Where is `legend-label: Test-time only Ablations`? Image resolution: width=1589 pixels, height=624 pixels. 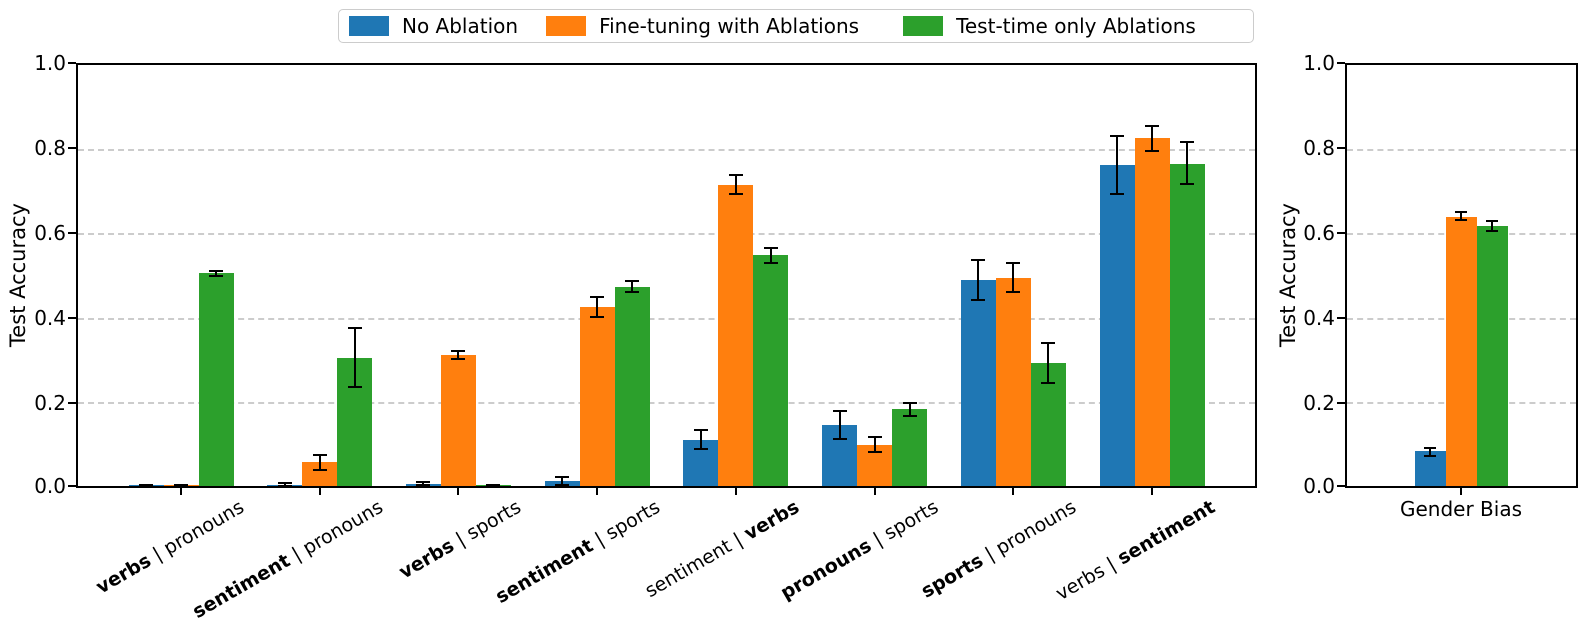
legend-label: Test-time only Ablations is located at coordinates (1076, 26).